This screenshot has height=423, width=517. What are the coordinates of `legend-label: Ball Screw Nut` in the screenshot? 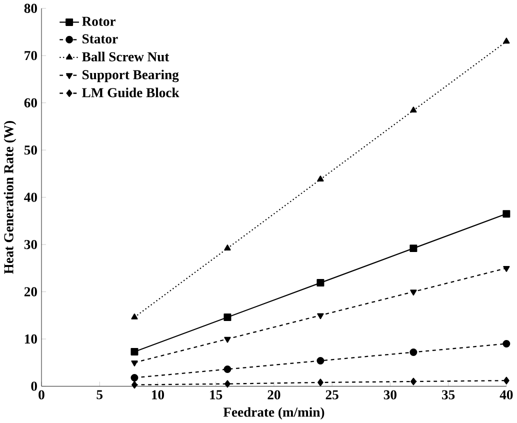 It's located at (126, 57).